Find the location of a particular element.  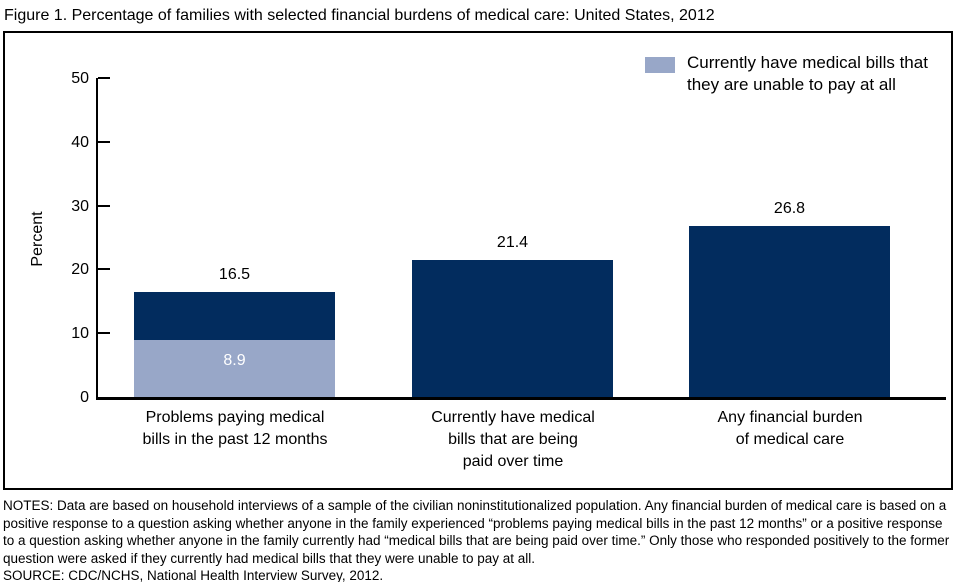

bar-value-label-2: 21.4 is located at coordinates (512, 243).